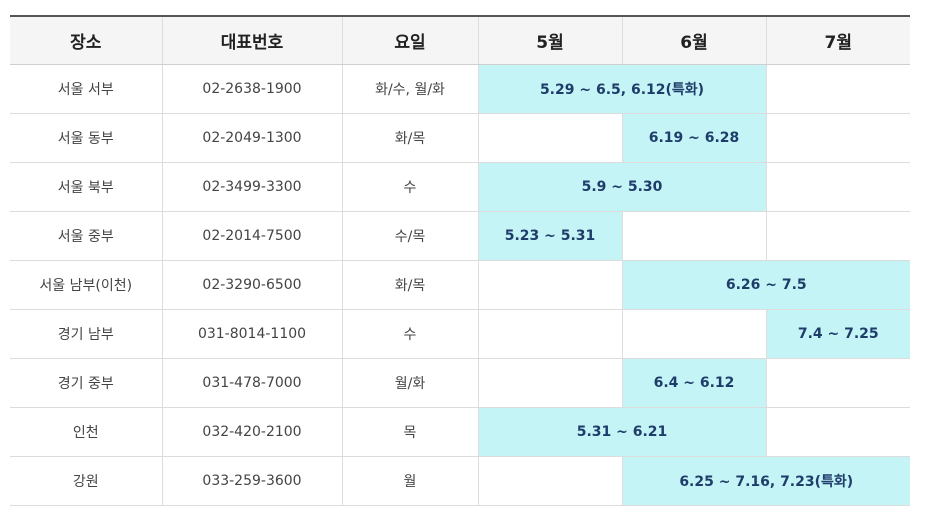 The image size is (925, 520). I want to click on place-cell: 서울 동부, so click(86, 138).